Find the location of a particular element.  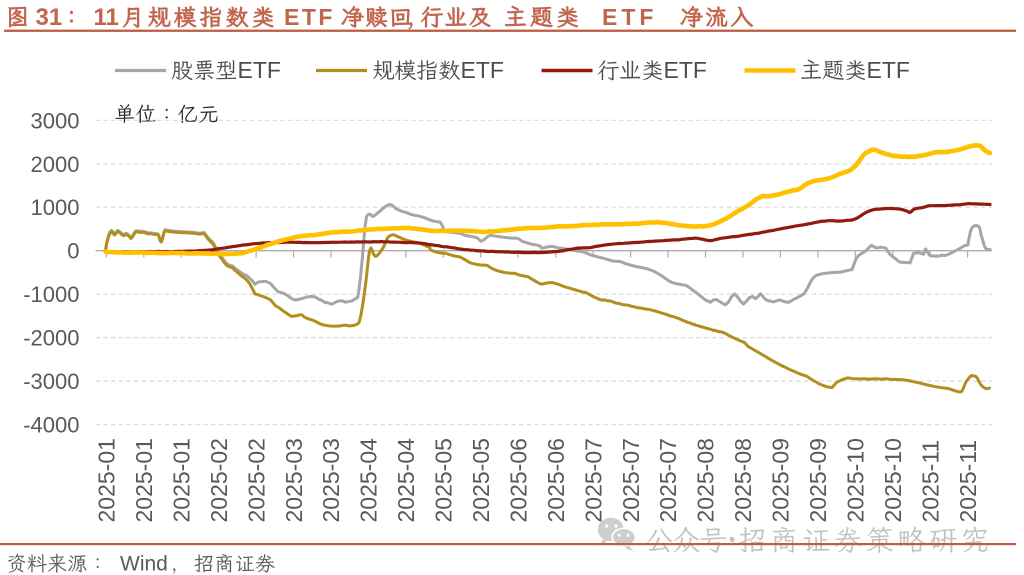

svg-text: 3000 is located at coordinates (55, 120).